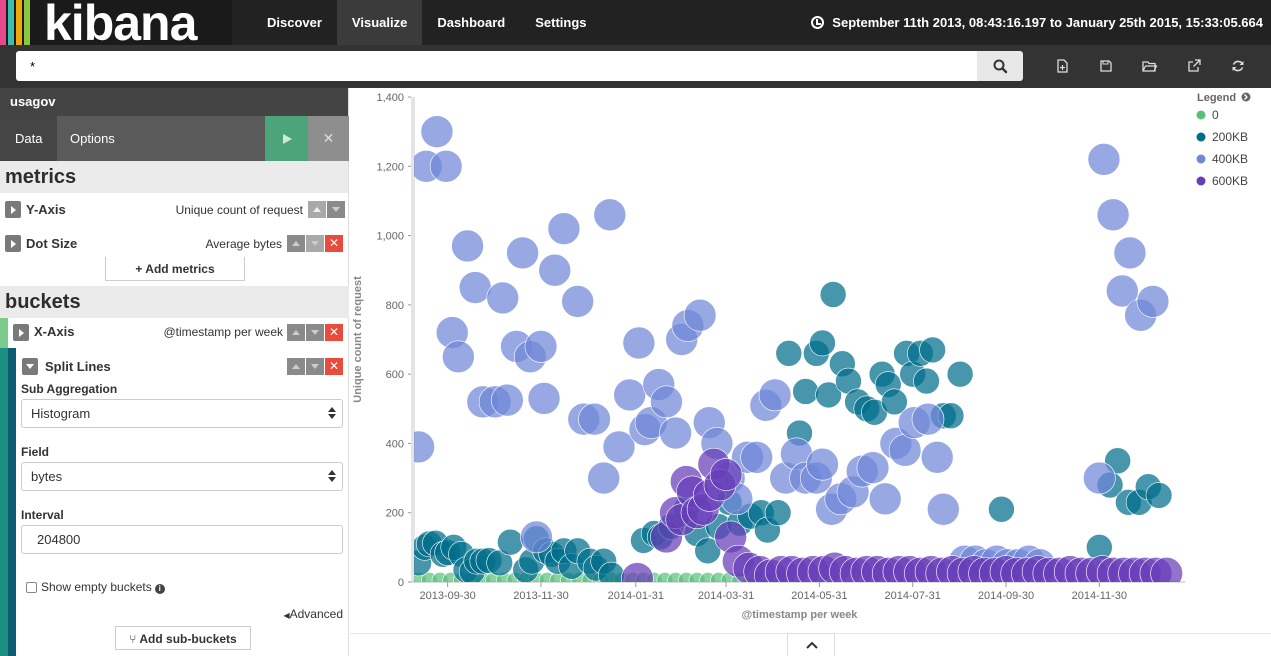  Describe the element at coordinates (92, 138) in the screenshot. I see `tab-options: Options` at that location.